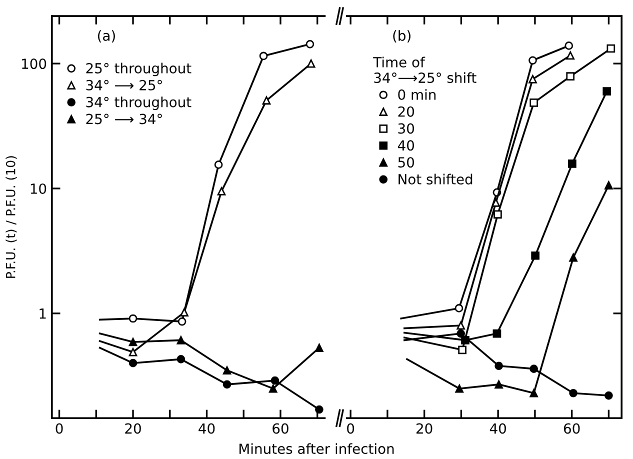 The height and width of the screenshot is (459, 633). Describe the element at coordinates (317, 448) in the screenshot. I see `x-axis-title: Minutes after infection` at that location.